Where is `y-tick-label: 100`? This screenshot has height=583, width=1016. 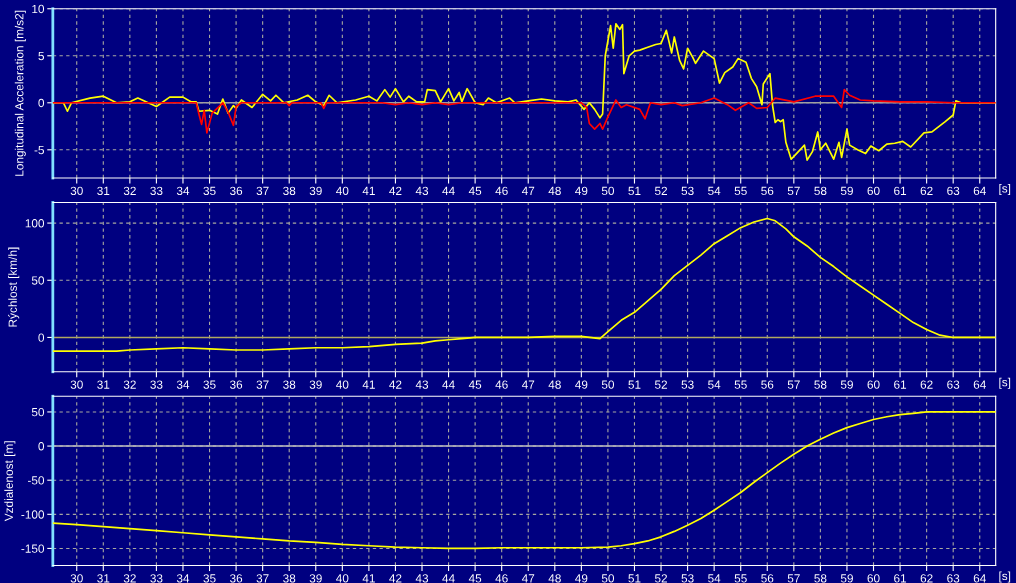 y-tick-label: 100 is located at coordinates (35, 223).